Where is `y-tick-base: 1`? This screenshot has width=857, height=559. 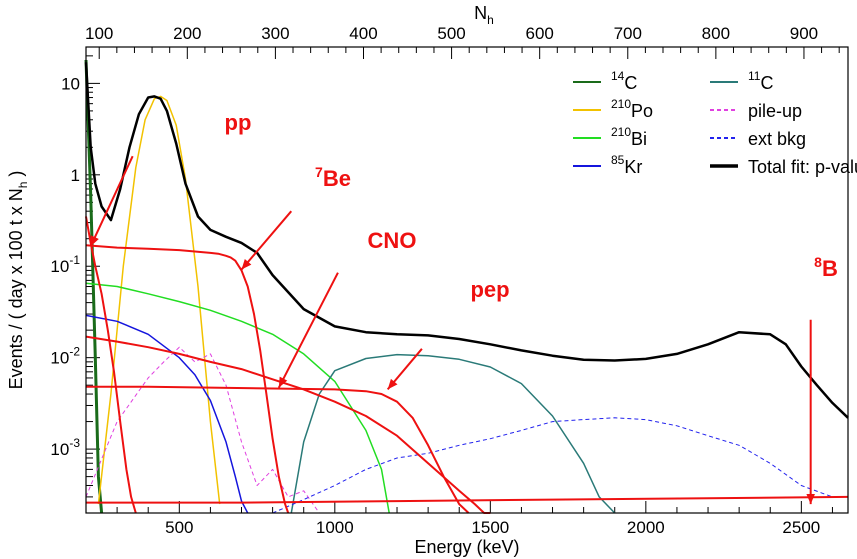 y-tick-base: 1 is located at coordinates (75, 175).